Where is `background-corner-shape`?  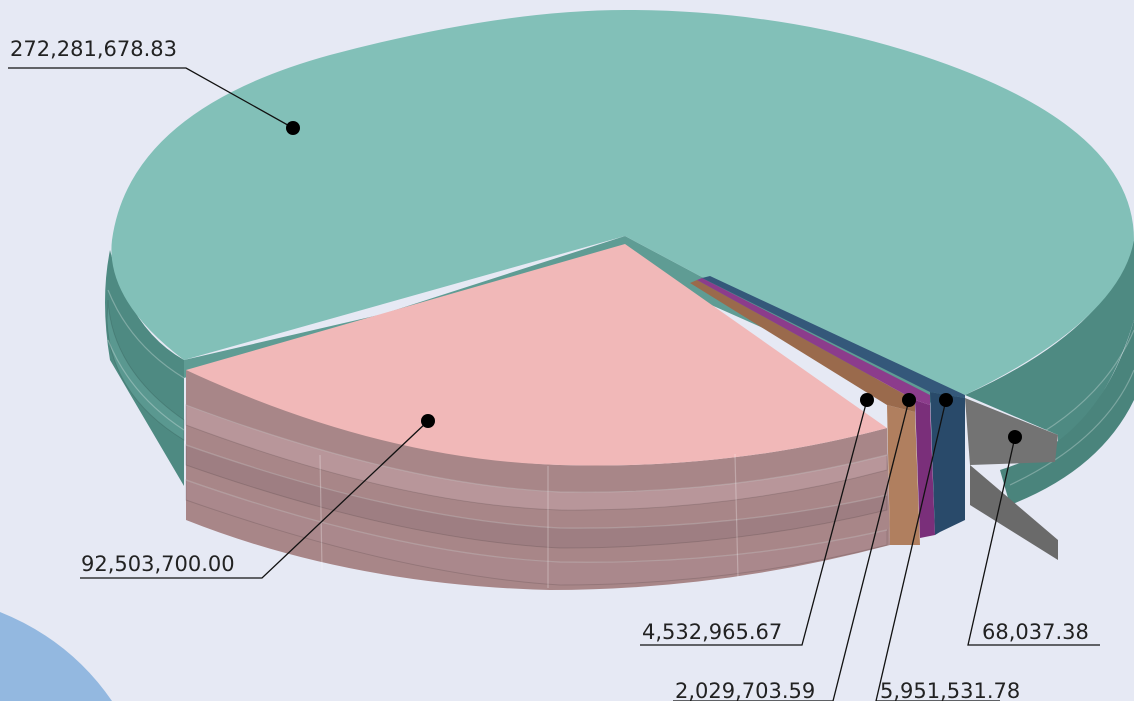 background-corner-shape is located at coordinates (56, 656).